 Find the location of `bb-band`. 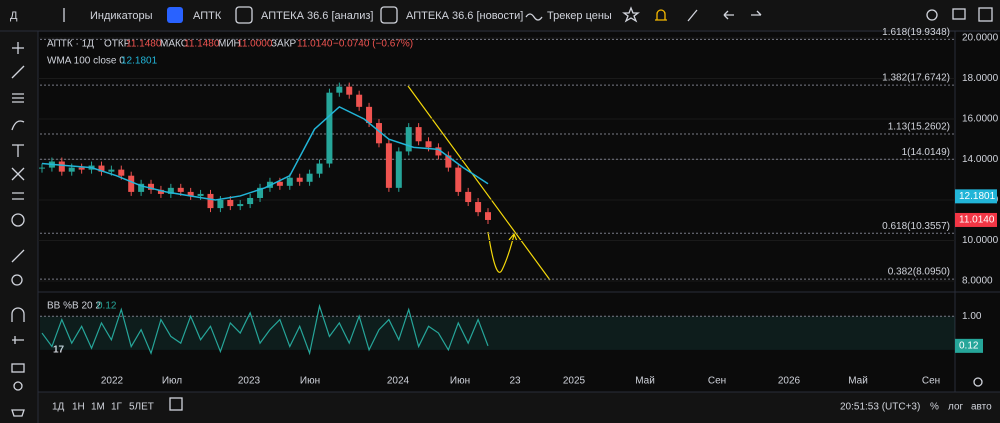

bb-band is located at coordinates (497, 333).